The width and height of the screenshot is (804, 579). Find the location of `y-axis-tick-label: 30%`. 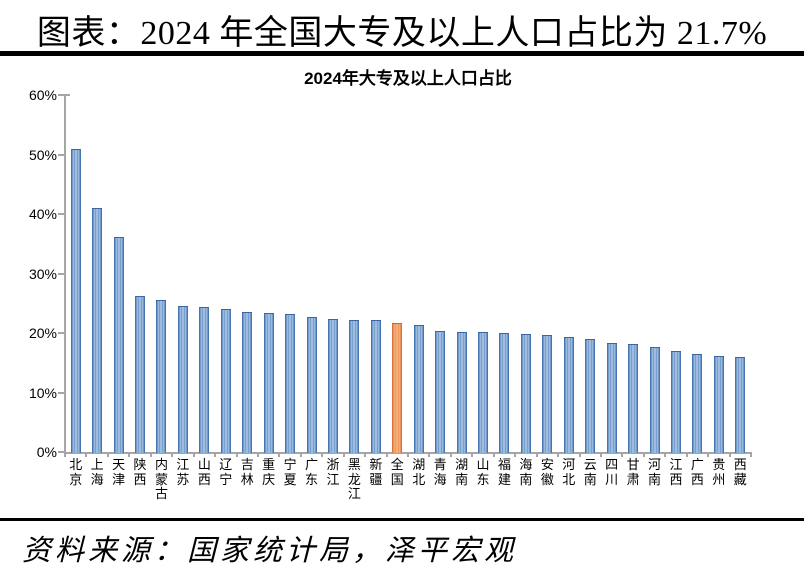

y-axis-tick-label: 30% is located at coordinates (42, 273).